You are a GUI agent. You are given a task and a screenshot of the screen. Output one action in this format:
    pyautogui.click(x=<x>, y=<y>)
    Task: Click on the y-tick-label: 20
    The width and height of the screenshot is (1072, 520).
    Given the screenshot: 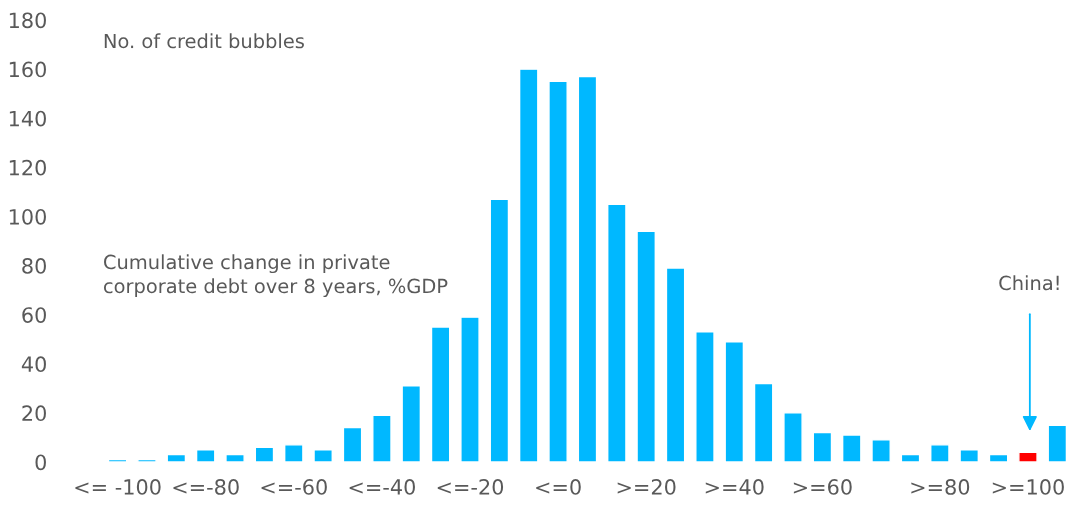 What is the action you would take?
    pyautogui.click(x=34, y=413)
    